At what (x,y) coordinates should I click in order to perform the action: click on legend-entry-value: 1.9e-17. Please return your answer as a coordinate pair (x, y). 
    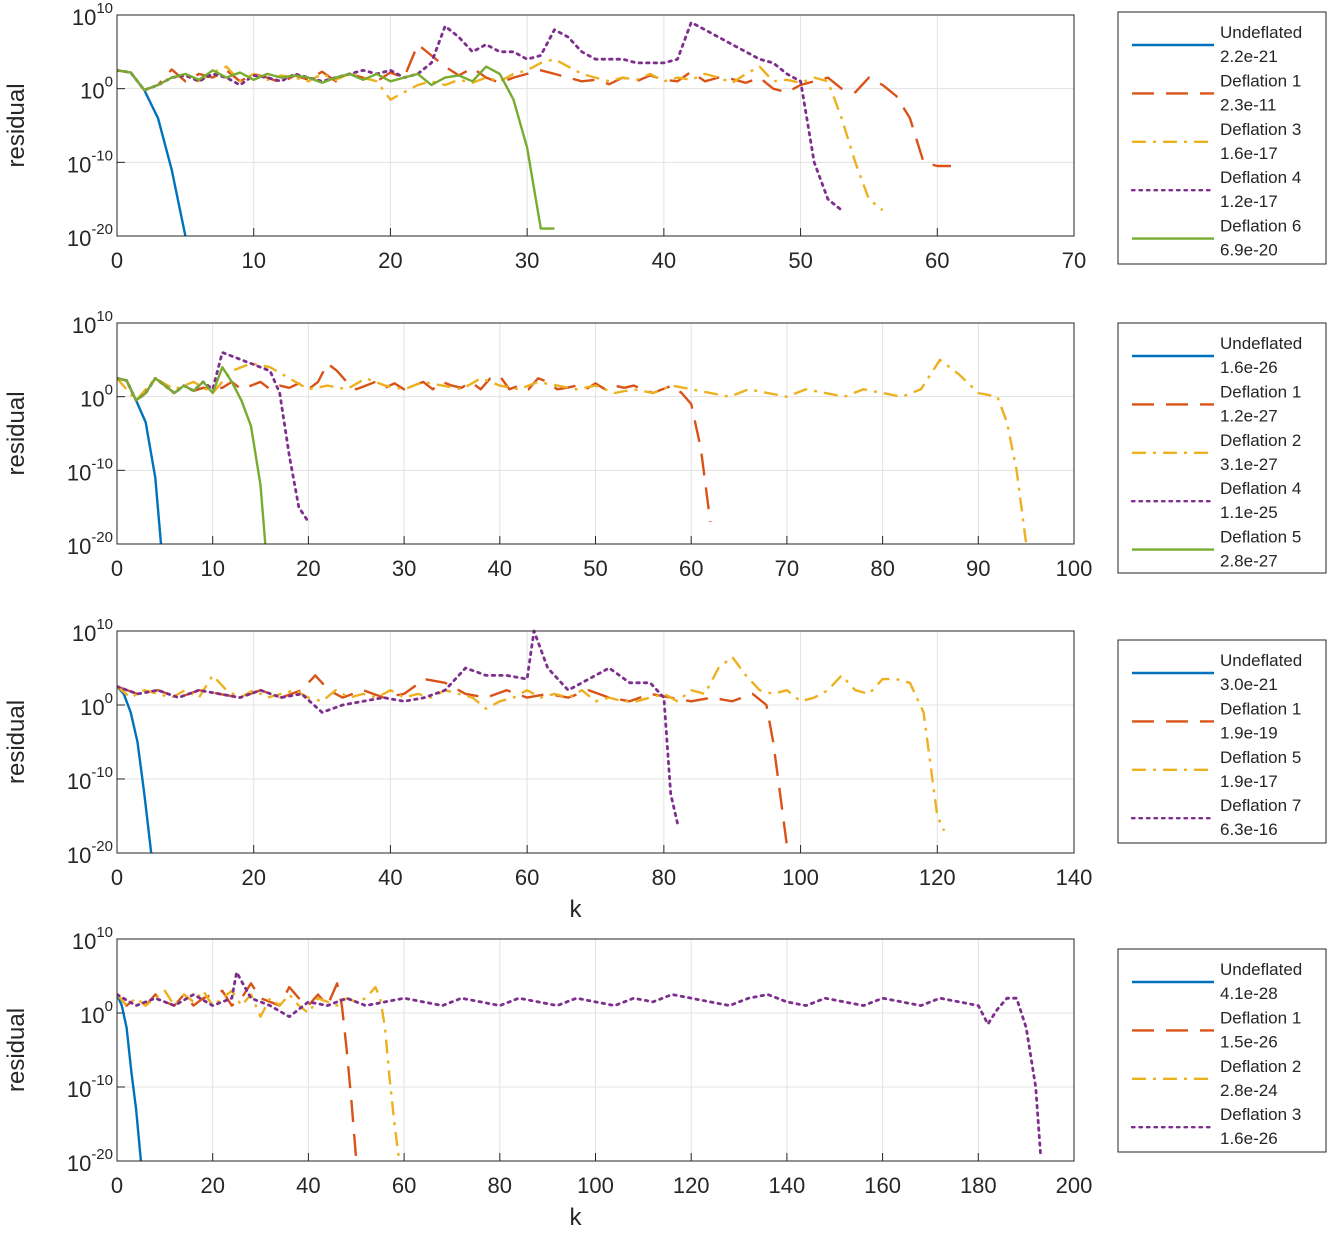
    Looking at the image, I should click on (1249, 781).